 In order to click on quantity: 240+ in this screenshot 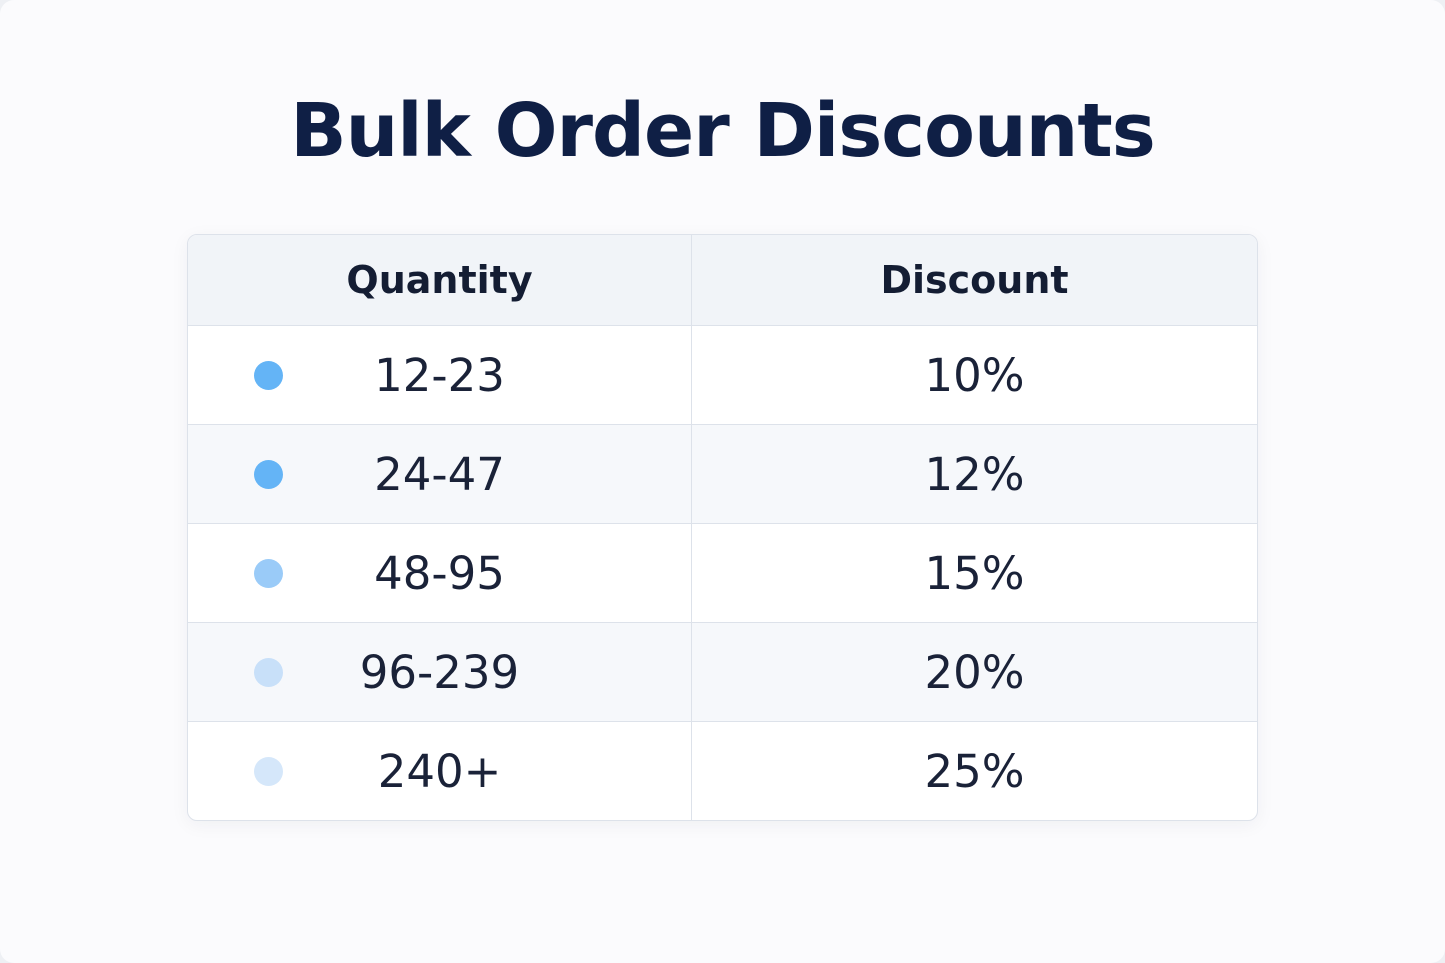, I will do `click(439, 771)`.